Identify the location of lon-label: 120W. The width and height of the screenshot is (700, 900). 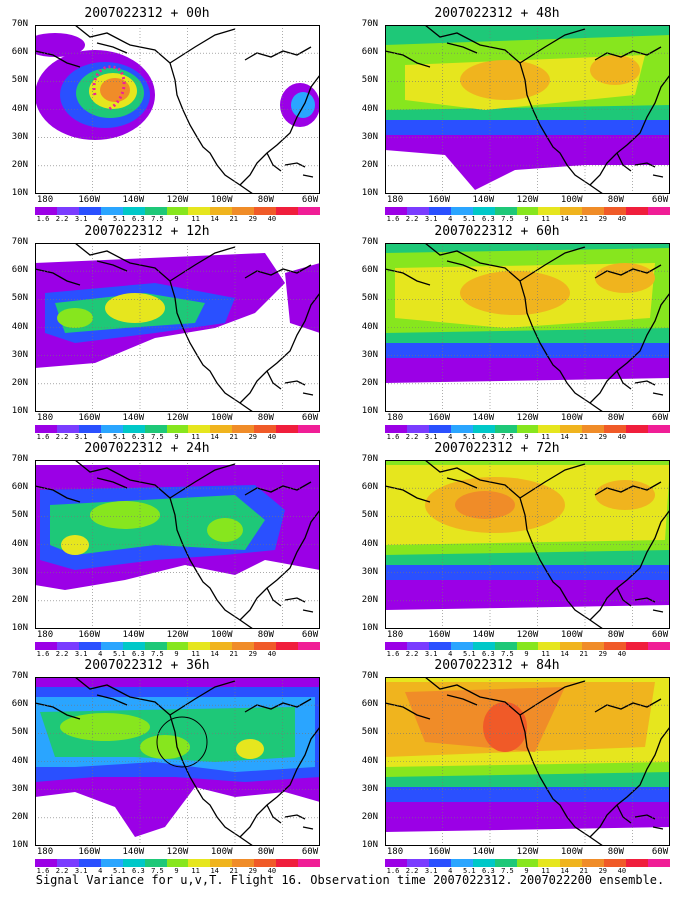
(177, 418).